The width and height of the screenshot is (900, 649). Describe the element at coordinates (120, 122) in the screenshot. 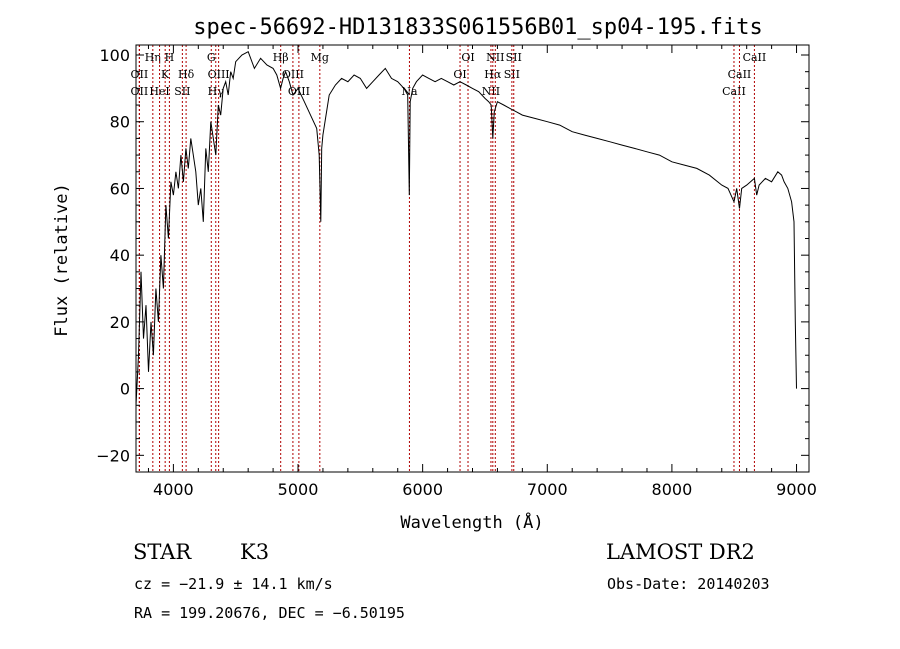

I see `y-tick-label: 80` at that location.